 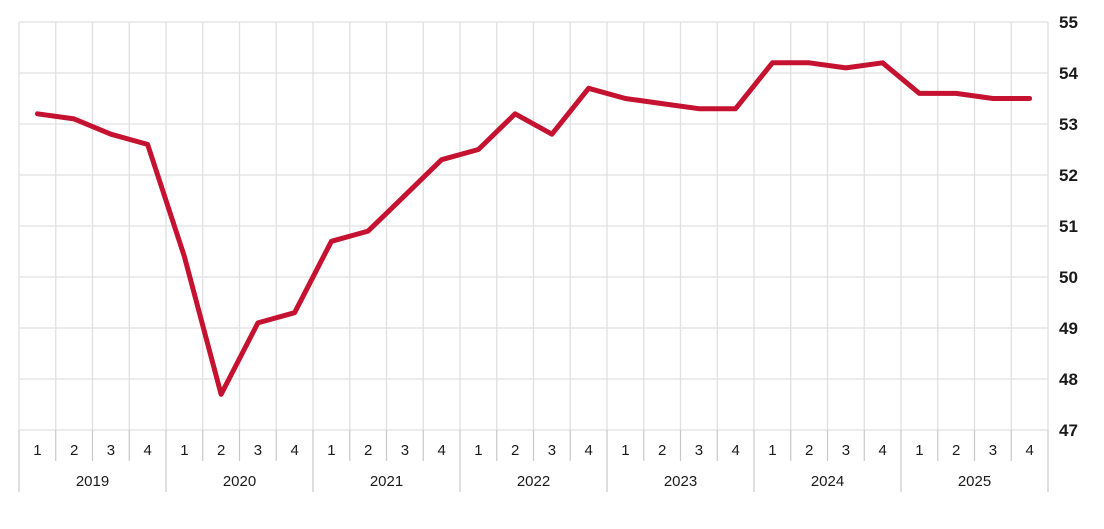 What do you see at coordinates (1068, 124) in the screenshot?
I see `y-tick-label: 53` at bounding box center [1068, 124].